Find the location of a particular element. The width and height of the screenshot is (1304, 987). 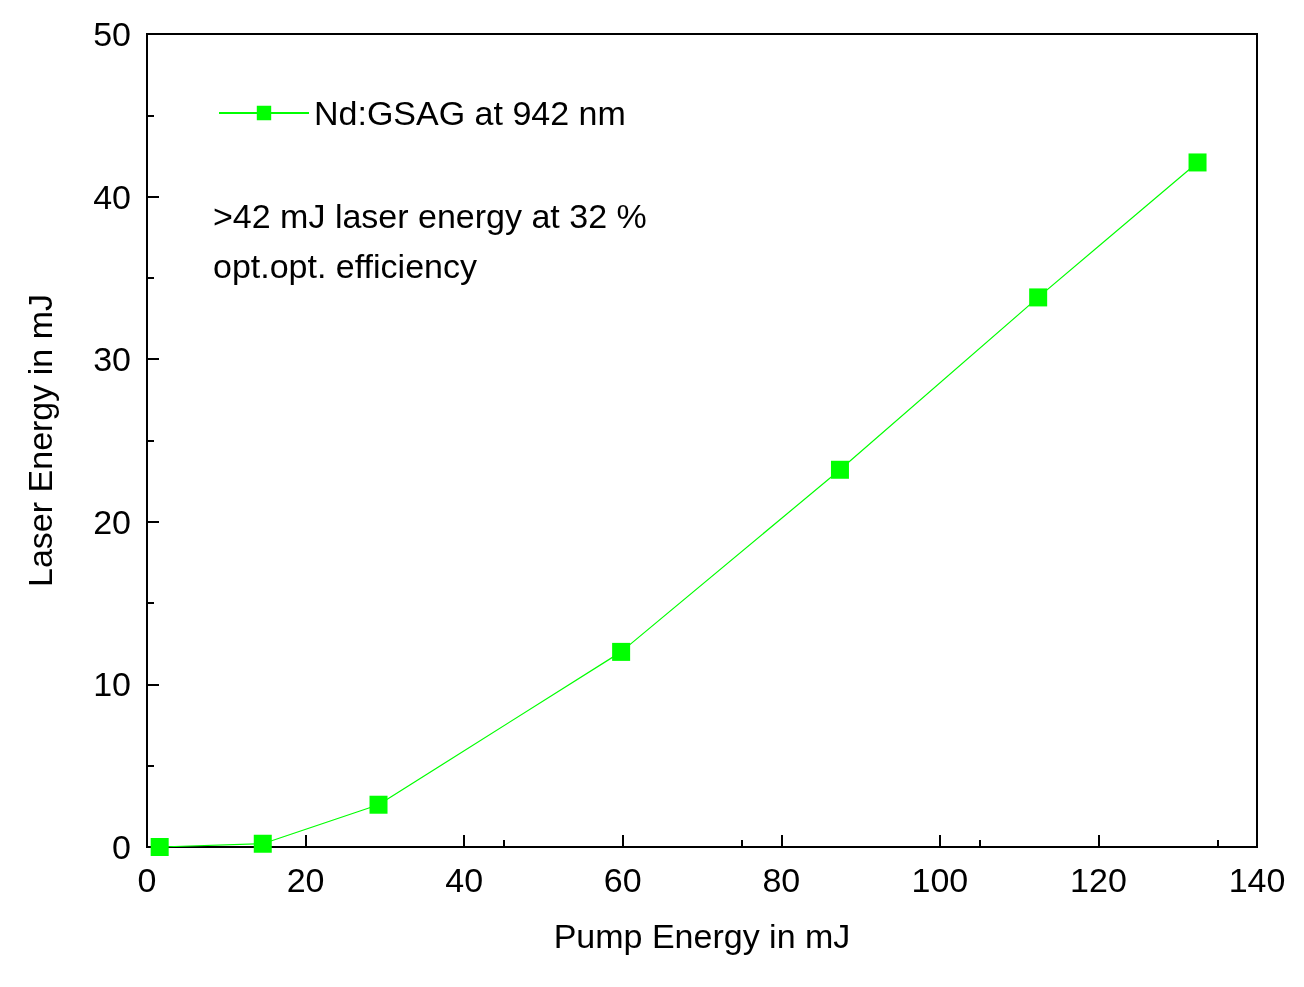

legend-label: Nd:GSAG at 942 nm is located at coordinates (470, 113).